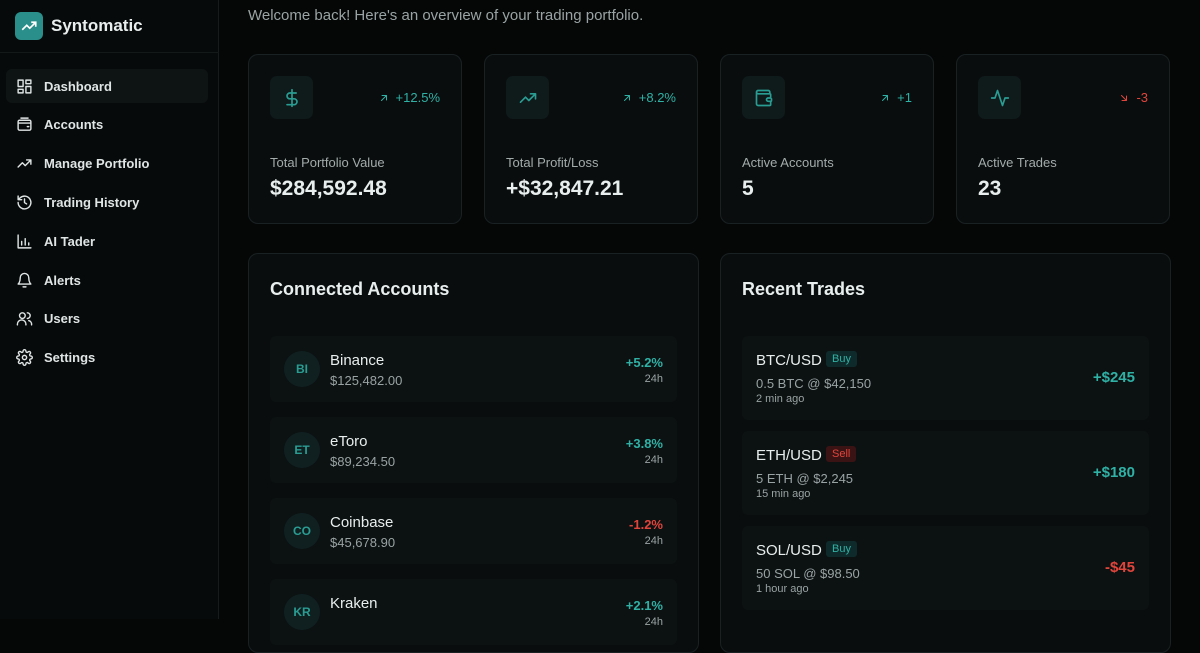 This screenshot has width=1200, height=653. I want to click on trade-pair: SOL/USD, so click(789, 550).